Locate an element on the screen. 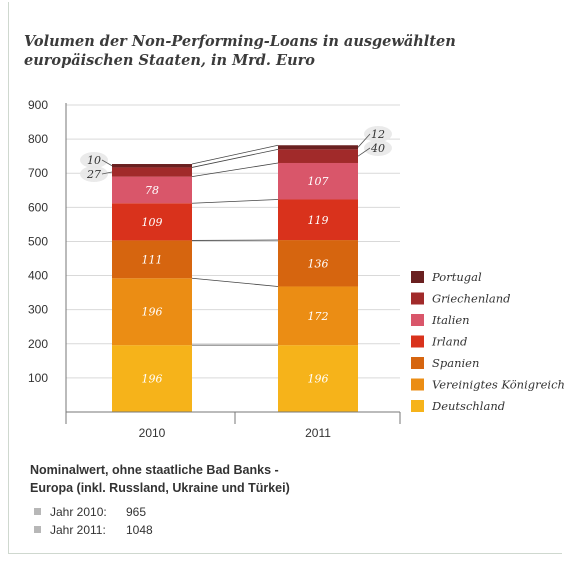  total-label: Jahr 2011: is located at coordinates (78, 530).